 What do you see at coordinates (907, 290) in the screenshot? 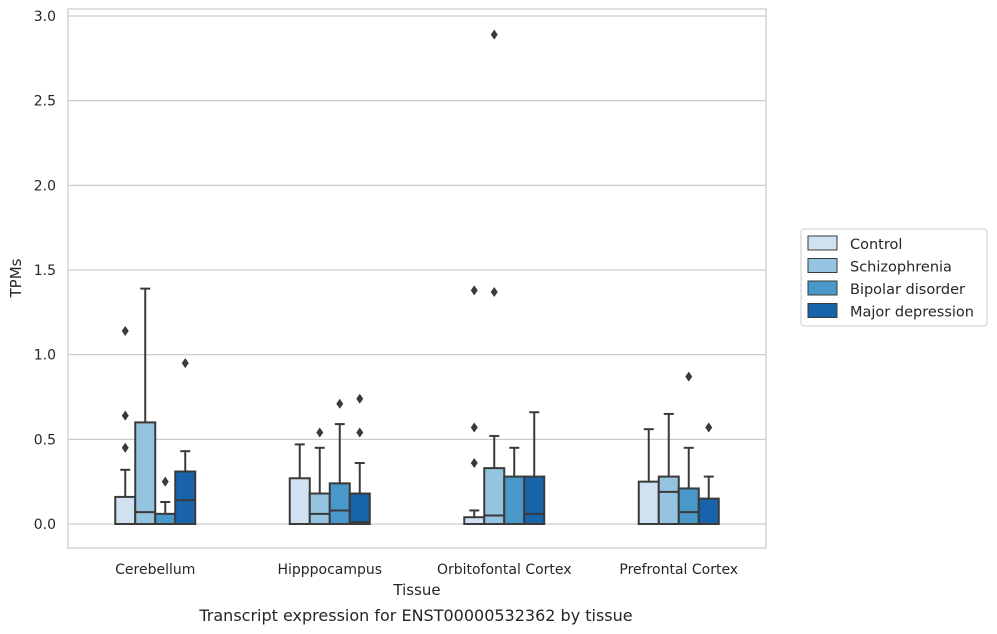
I see `legend-label: Bipolar disorder` at bounding box center [907, 290].